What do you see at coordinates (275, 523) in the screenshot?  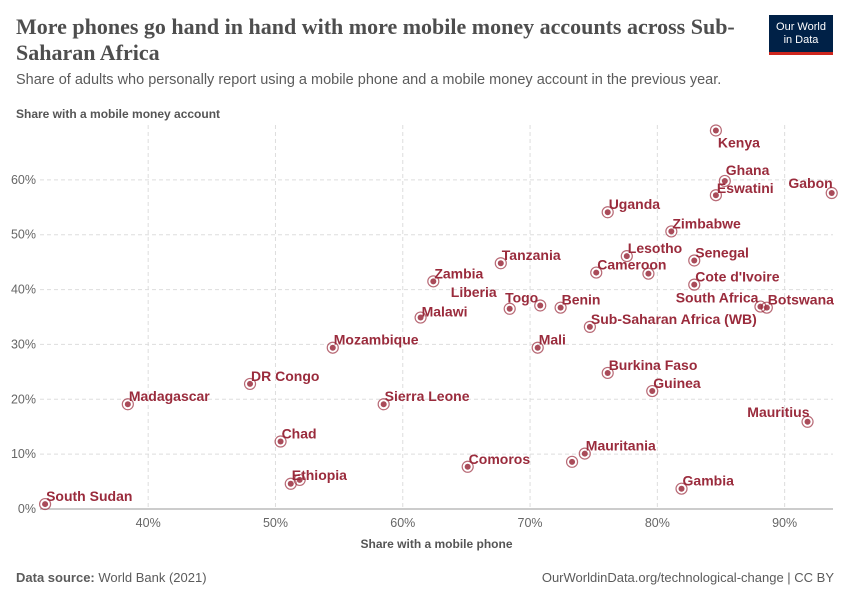 I see `x-tick-label: 50%` at bounding box center [275, 523].